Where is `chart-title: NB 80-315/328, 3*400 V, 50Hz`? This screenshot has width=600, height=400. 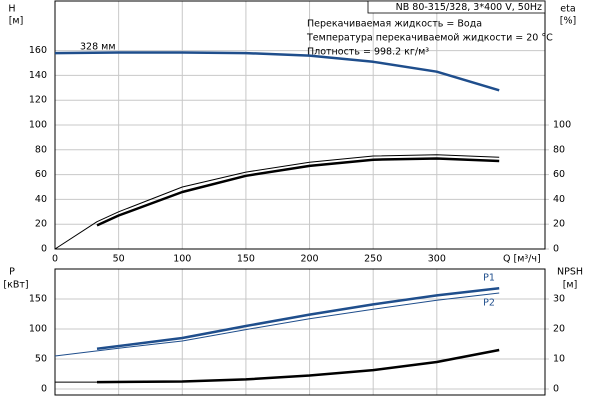
chart-title: NB 80-315/328, 3*400 V, 50Hz is located at coordinates (469, 7).